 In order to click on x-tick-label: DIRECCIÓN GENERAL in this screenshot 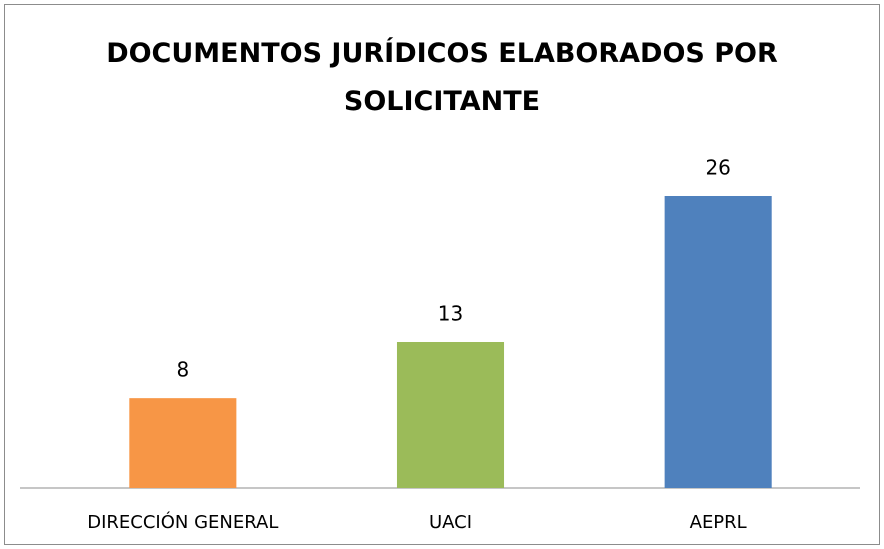, I will do `click(182, 522)`.